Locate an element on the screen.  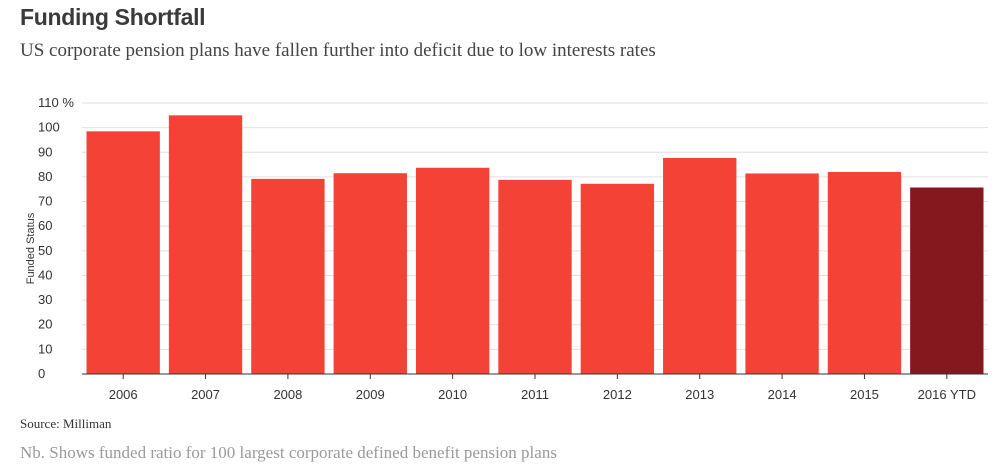
y-axis-title: Funded Status is located at coordinates (31, 248).